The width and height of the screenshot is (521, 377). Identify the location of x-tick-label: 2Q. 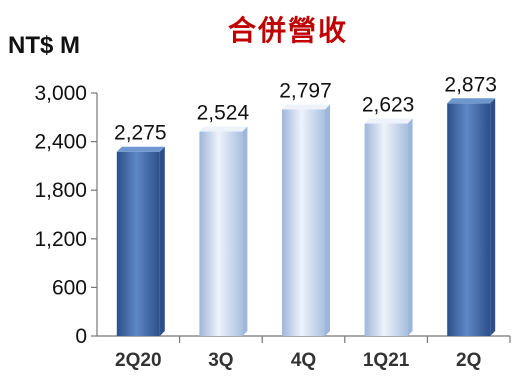
(468, 360).